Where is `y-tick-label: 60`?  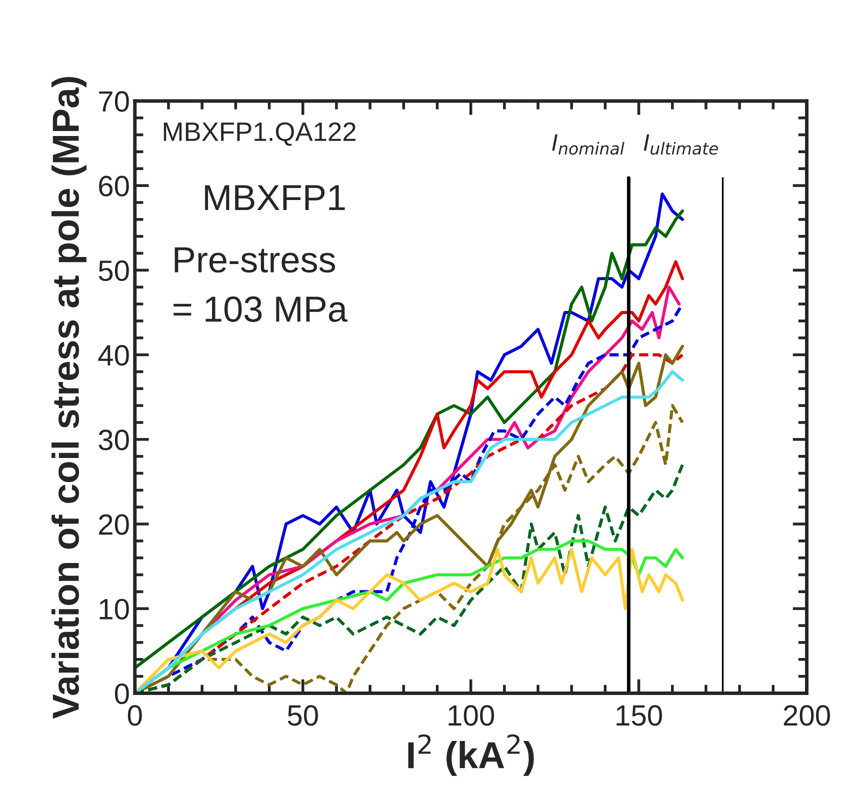 y-tick-label: 60 is located at coordinates (114, 186).